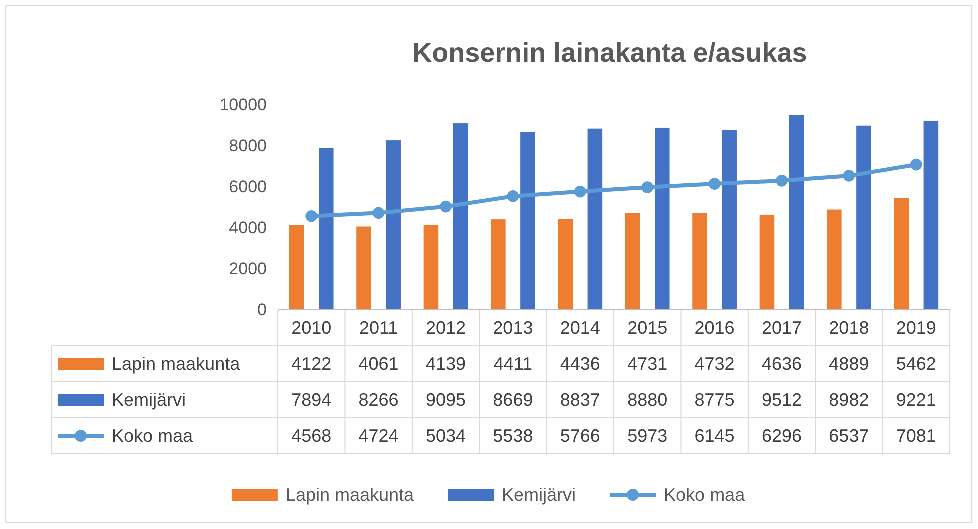 The width and height of the screenshot is (978, 529). What do you see at coordinates (916, 436) in the screenshot?
I see `data-label: 7081` at bounding box center [916, 436].